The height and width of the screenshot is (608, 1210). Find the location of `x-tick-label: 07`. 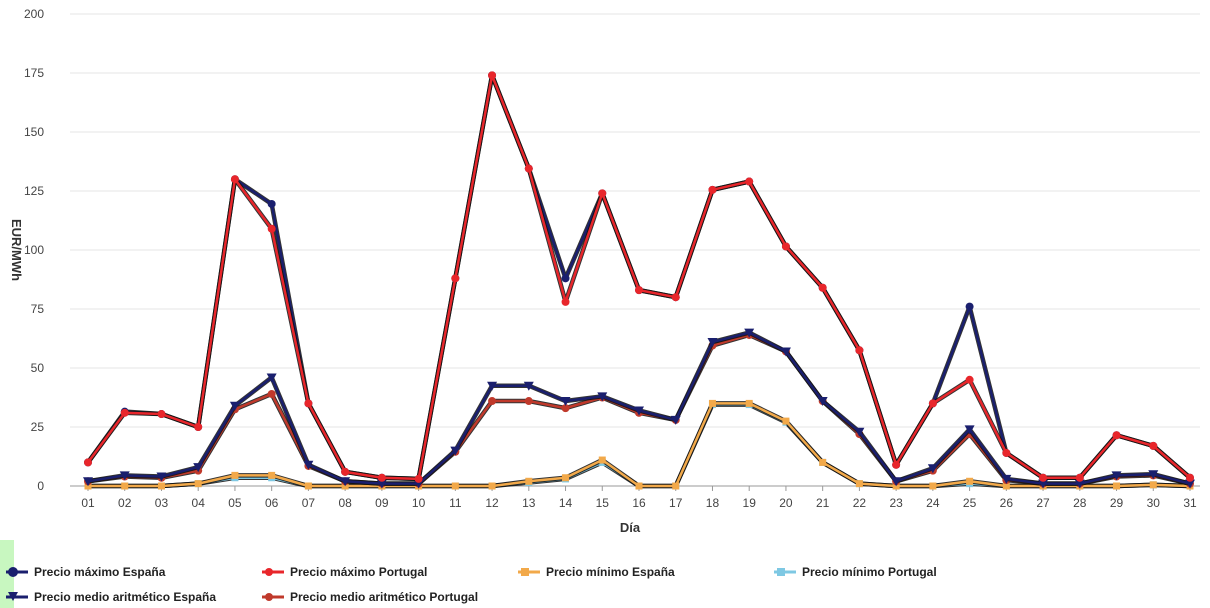

x-tick-label: 07 is located at coordinates (309, 503).